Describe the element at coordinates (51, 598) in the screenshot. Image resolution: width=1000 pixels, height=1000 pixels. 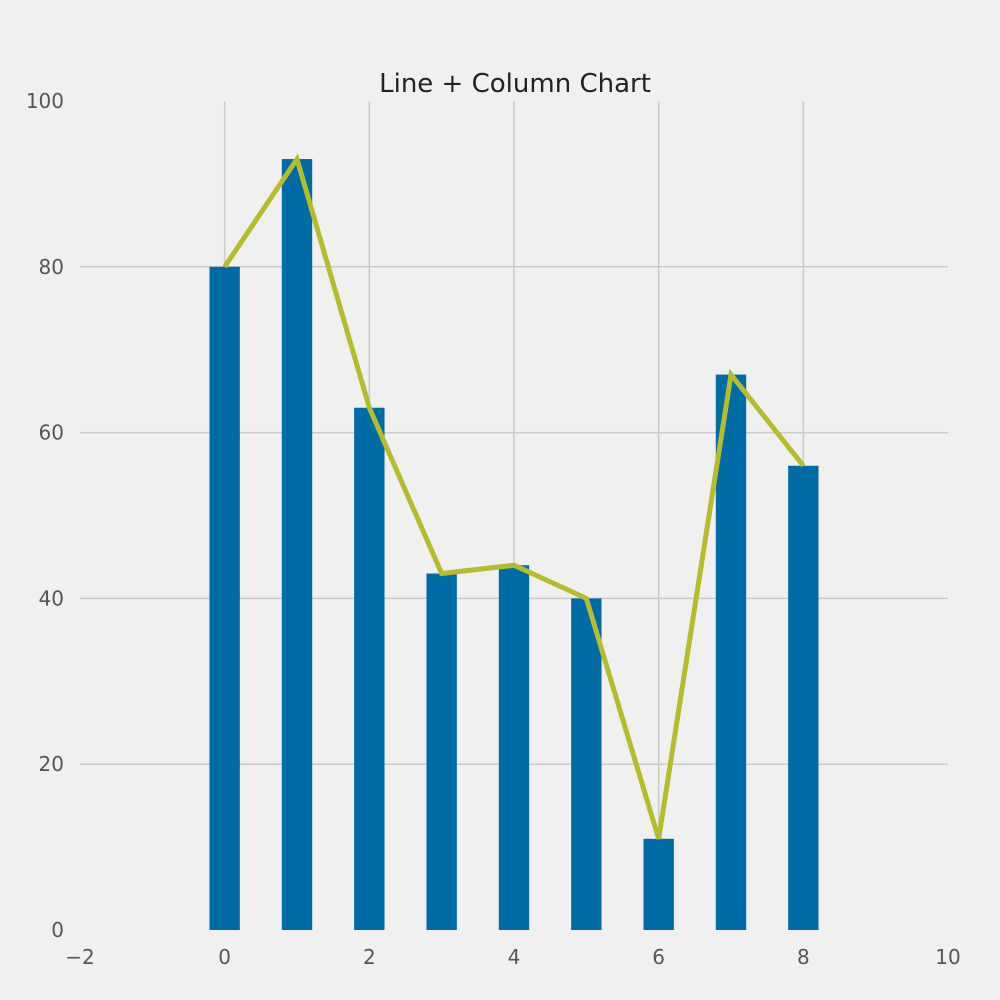
I see `y-tick-label: 40` at that location.